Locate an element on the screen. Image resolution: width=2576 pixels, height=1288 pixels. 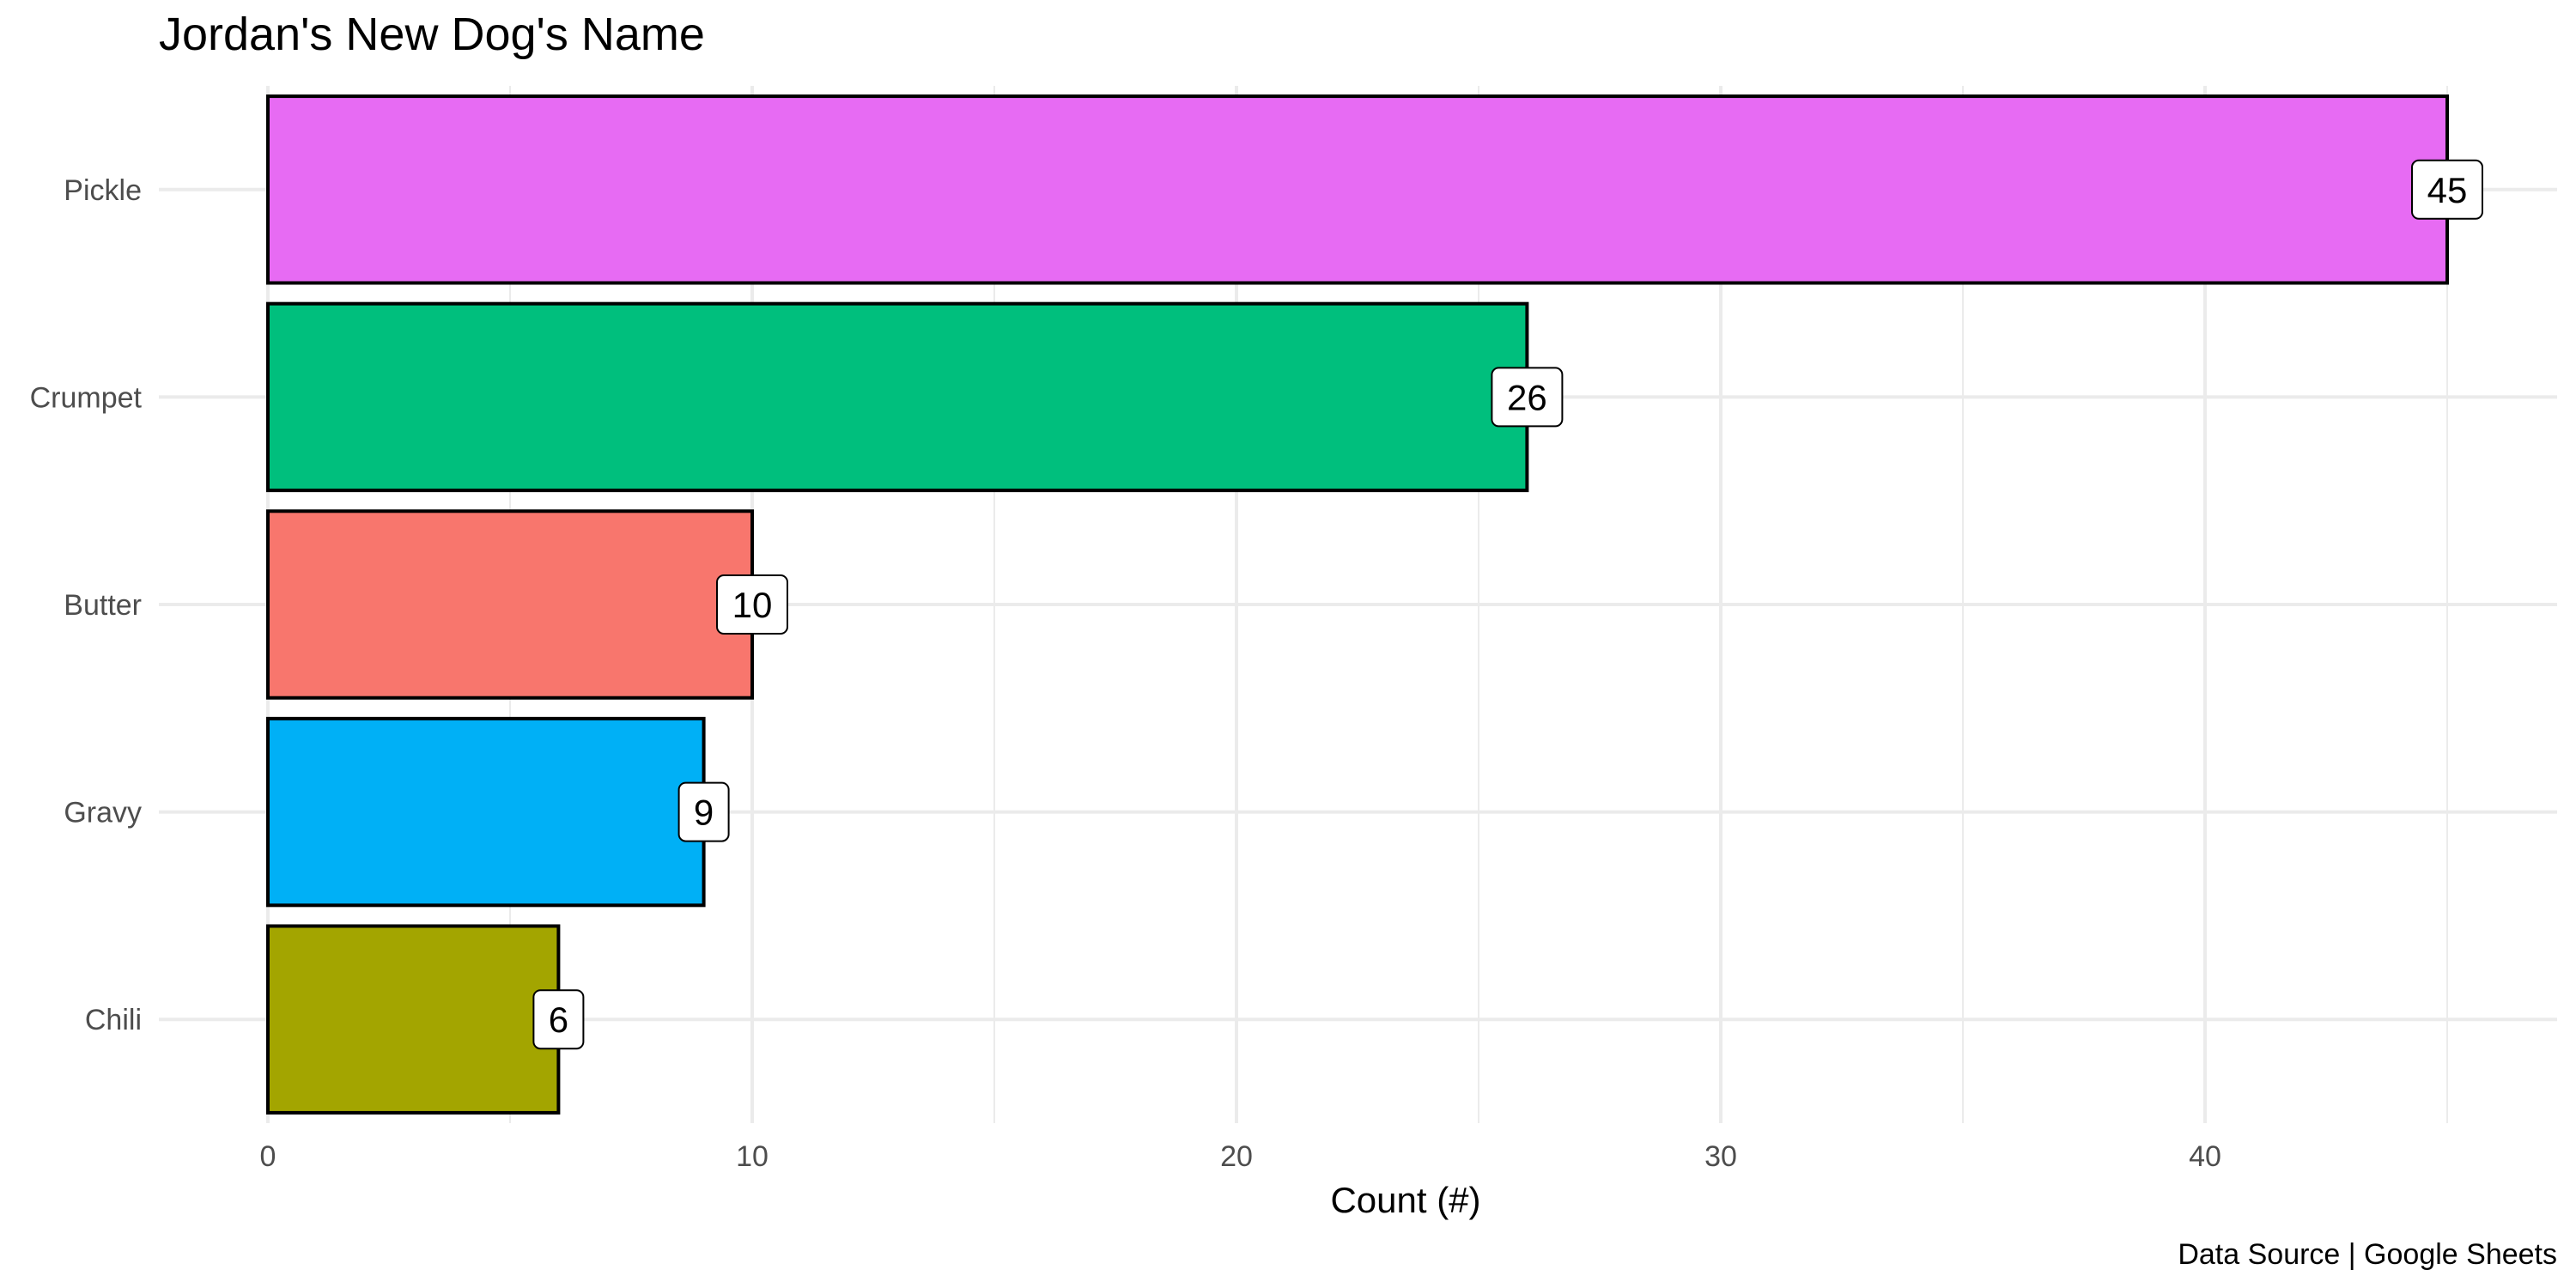
x-tick-label: 40 is located at coordinates (2205, 1156).